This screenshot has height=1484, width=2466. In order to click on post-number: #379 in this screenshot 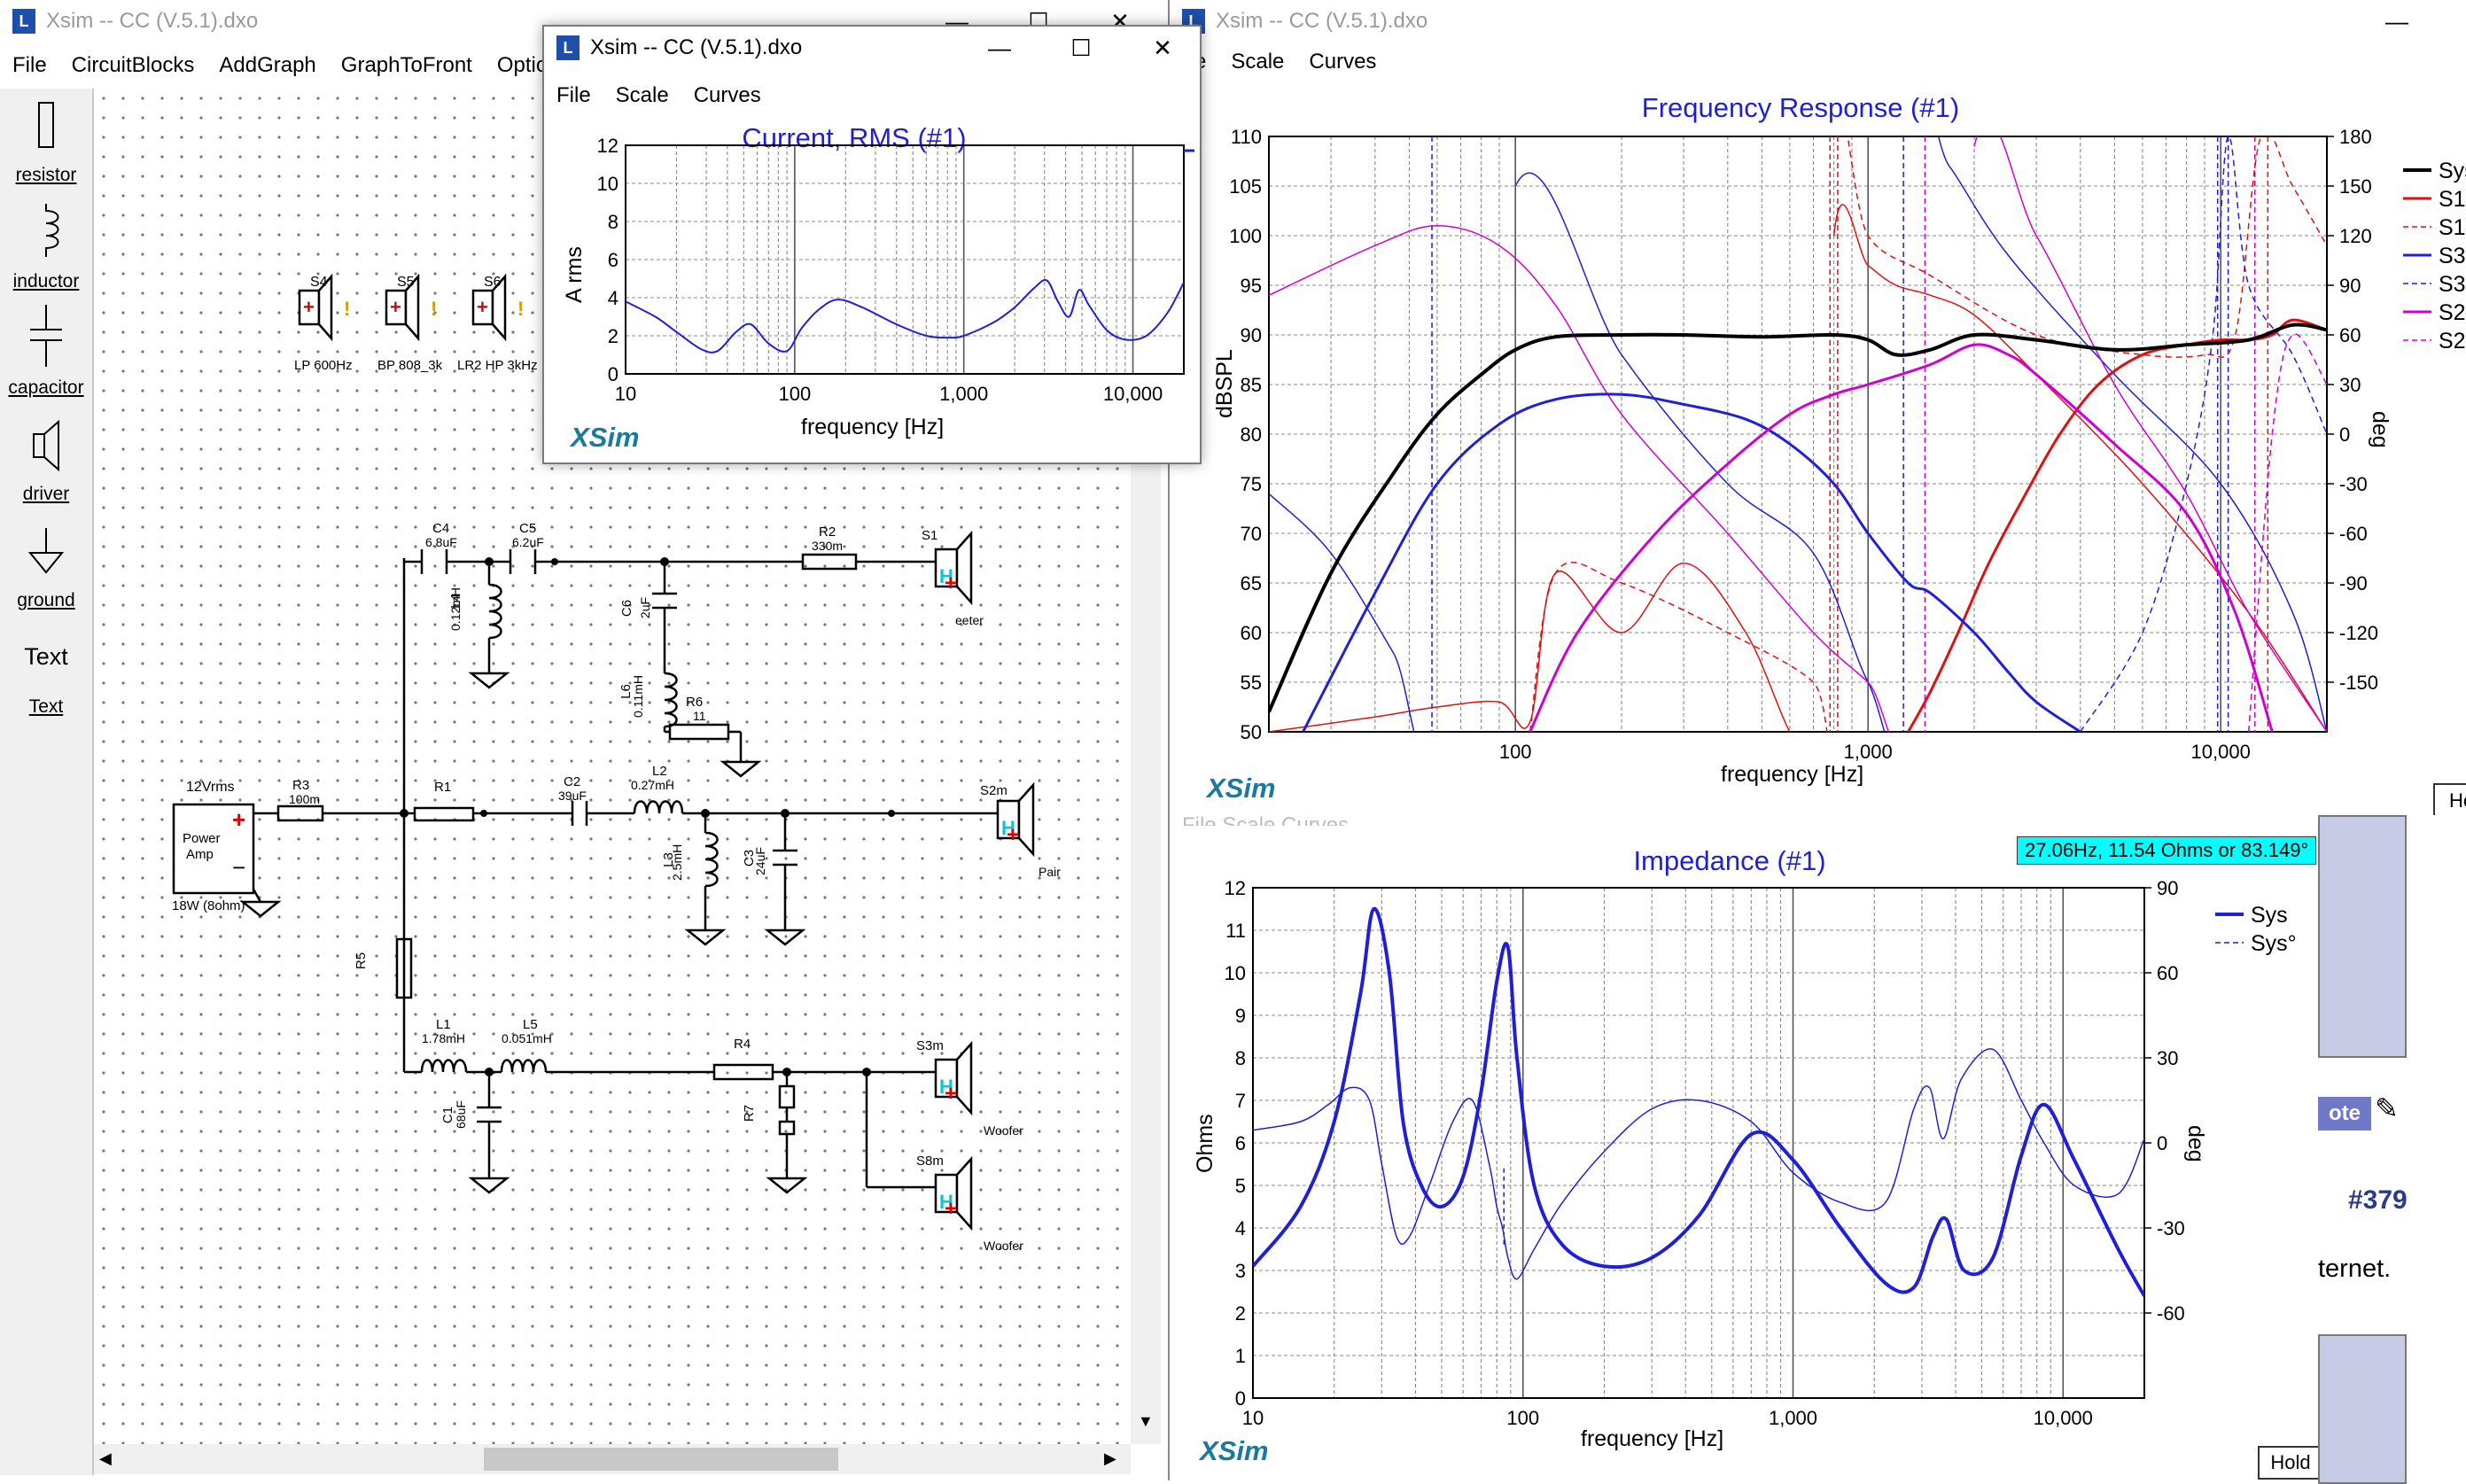, I will do `click(2378, 1200)`.